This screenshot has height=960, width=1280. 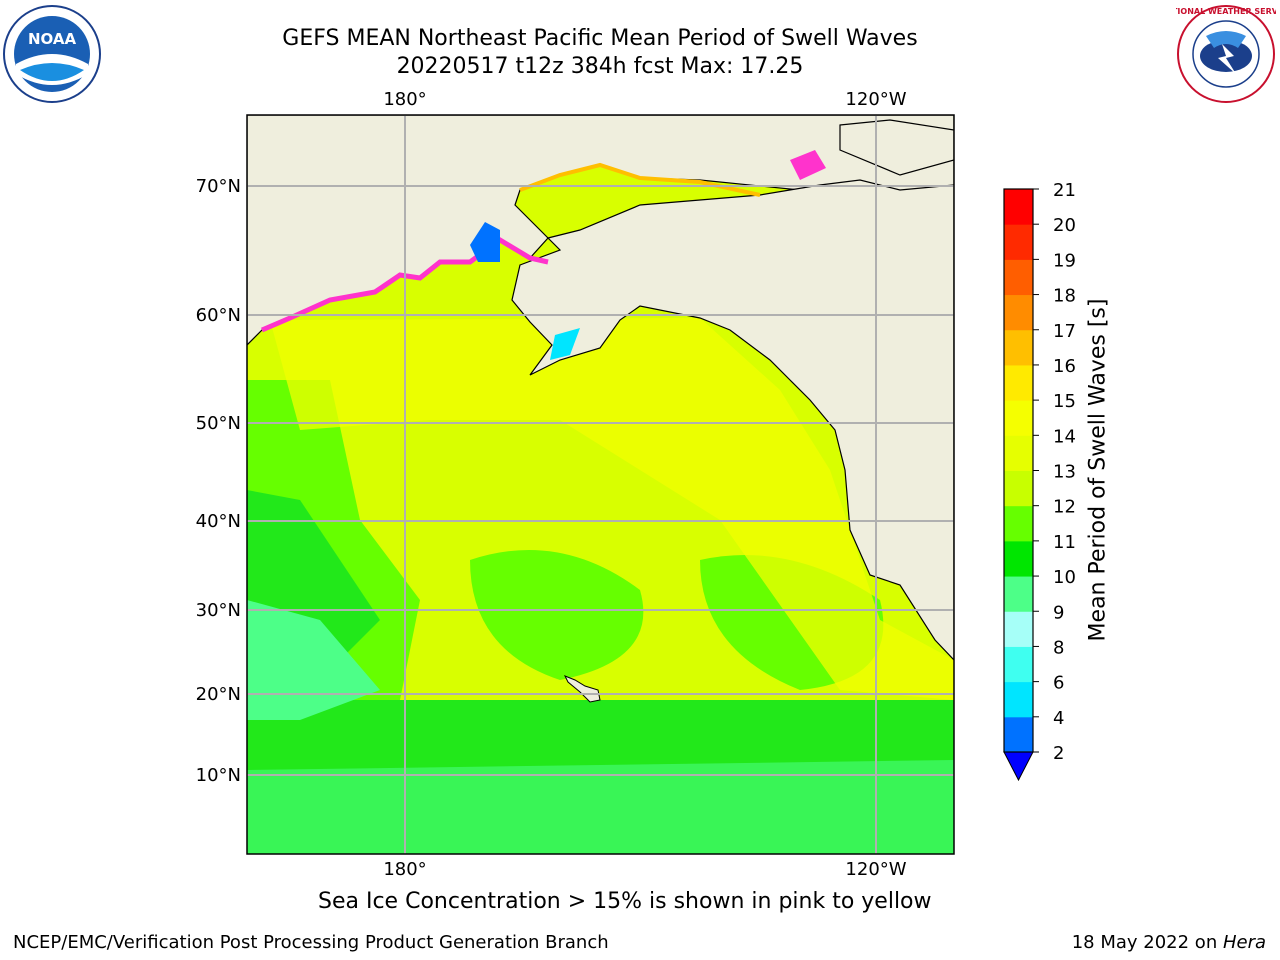 What do you see at coordinates (52, 54) in the screenshot?
I see `noaa-logo: NOAA` at bounding box center [52, 54].